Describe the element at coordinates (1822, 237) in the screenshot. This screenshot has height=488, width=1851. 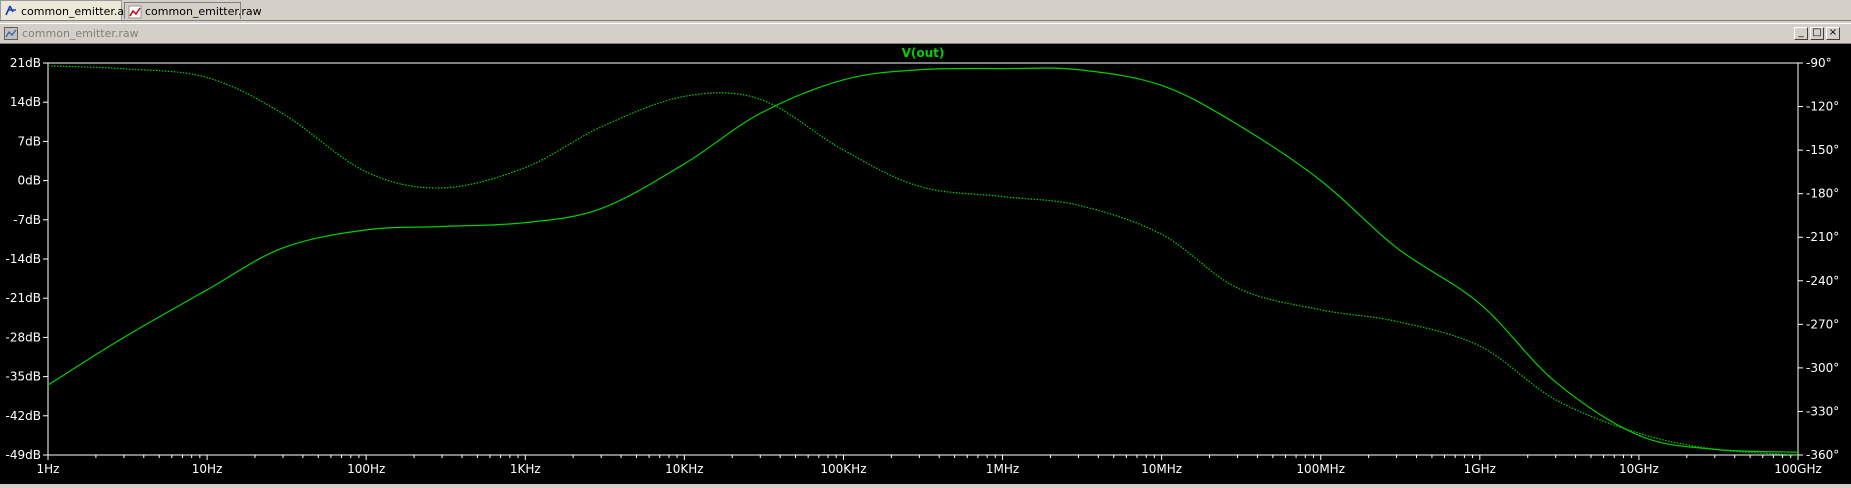
I see `y-right-tick-label: -210°` at that location.